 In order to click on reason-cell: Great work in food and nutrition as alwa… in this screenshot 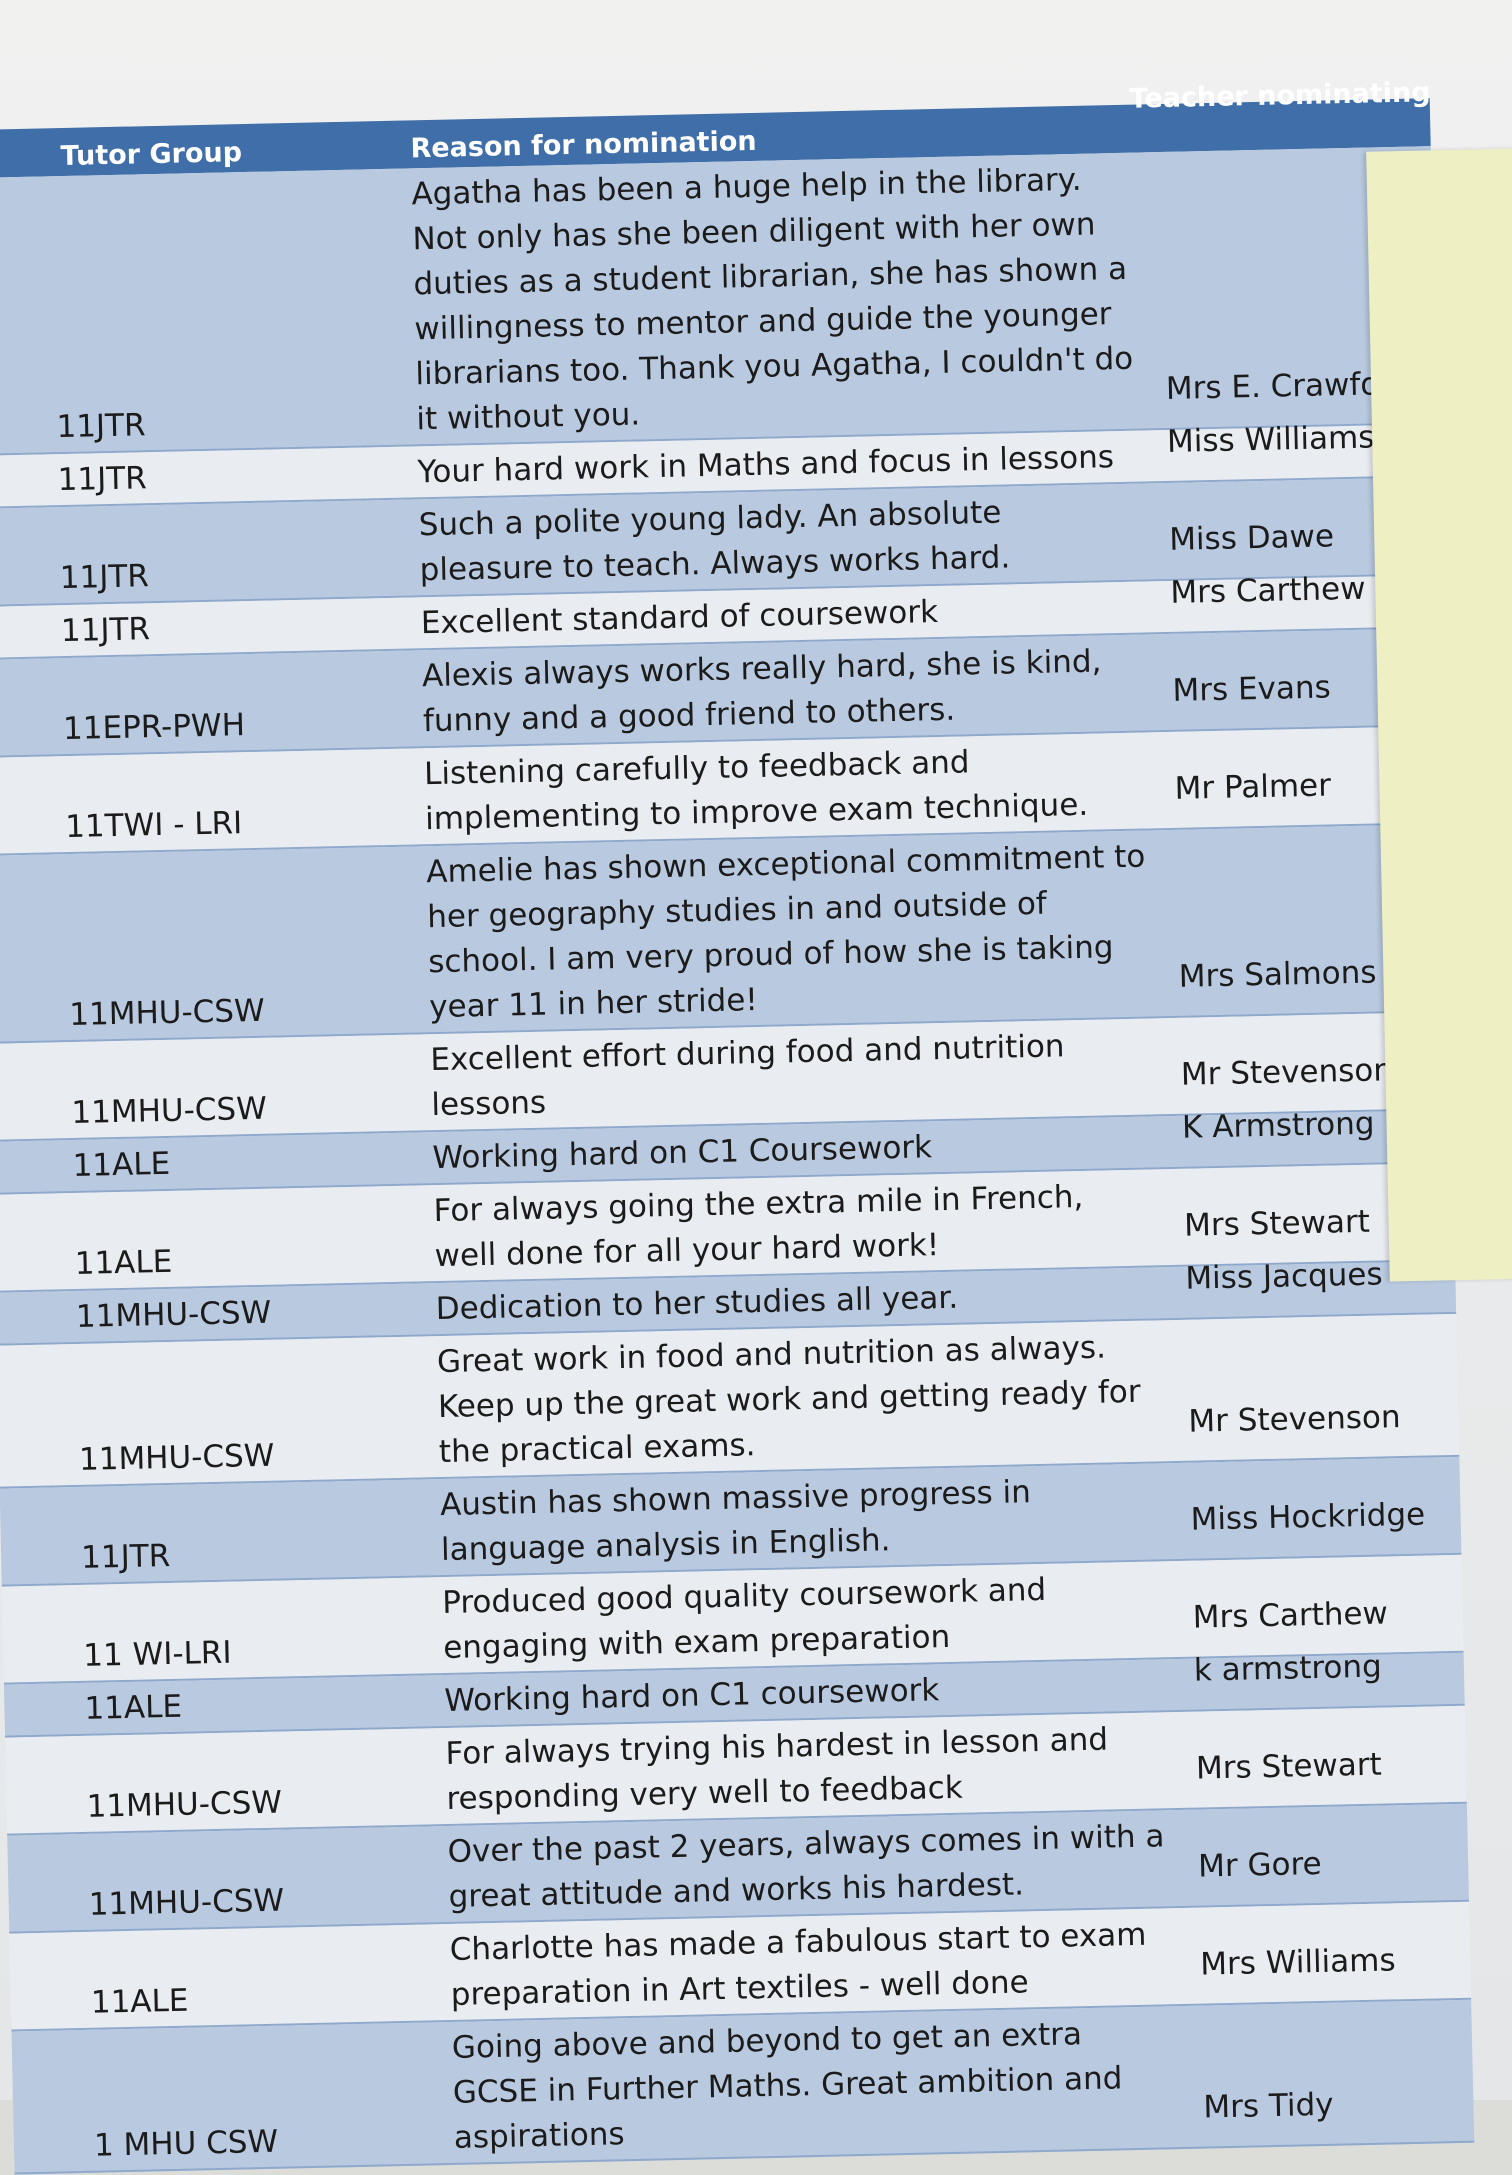, I will do `click(788, 1400)`.